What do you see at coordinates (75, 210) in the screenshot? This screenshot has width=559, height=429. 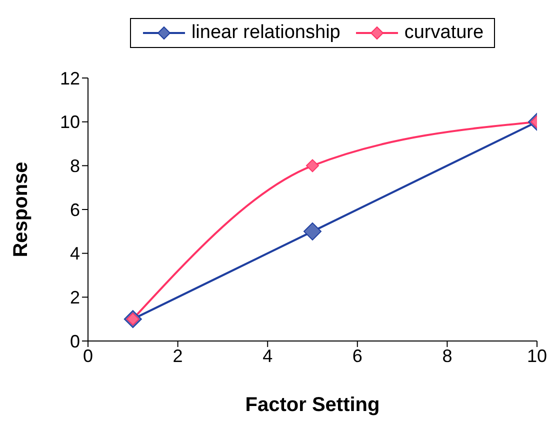 I see `y-tick-label: 6` at bounding box center [75, 210].